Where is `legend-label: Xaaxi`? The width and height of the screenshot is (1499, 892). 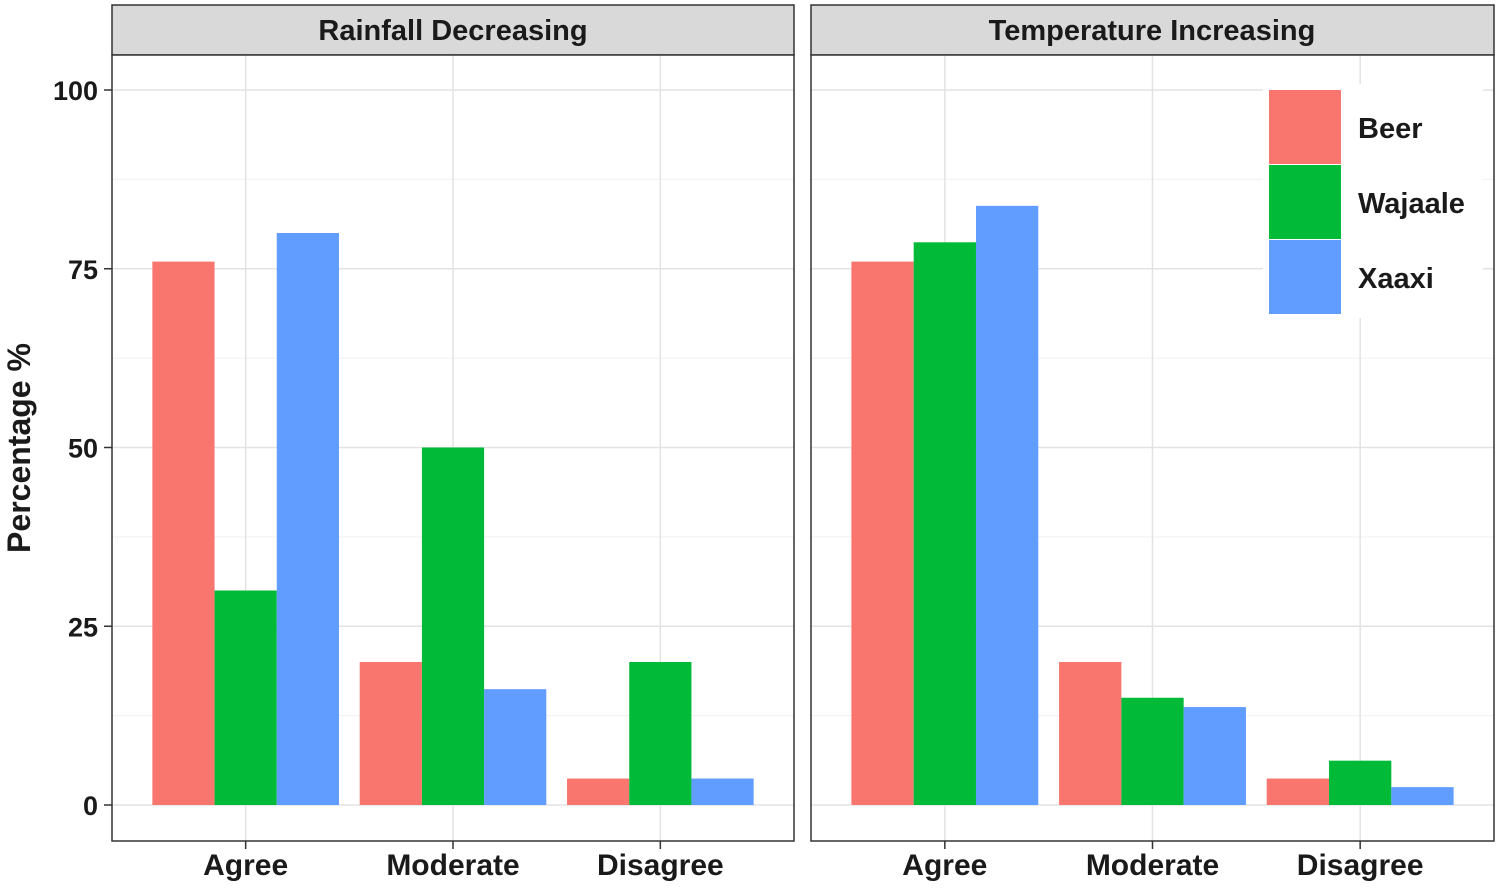 legend-label: Xaaxi is located at coordinates (1396, 279).